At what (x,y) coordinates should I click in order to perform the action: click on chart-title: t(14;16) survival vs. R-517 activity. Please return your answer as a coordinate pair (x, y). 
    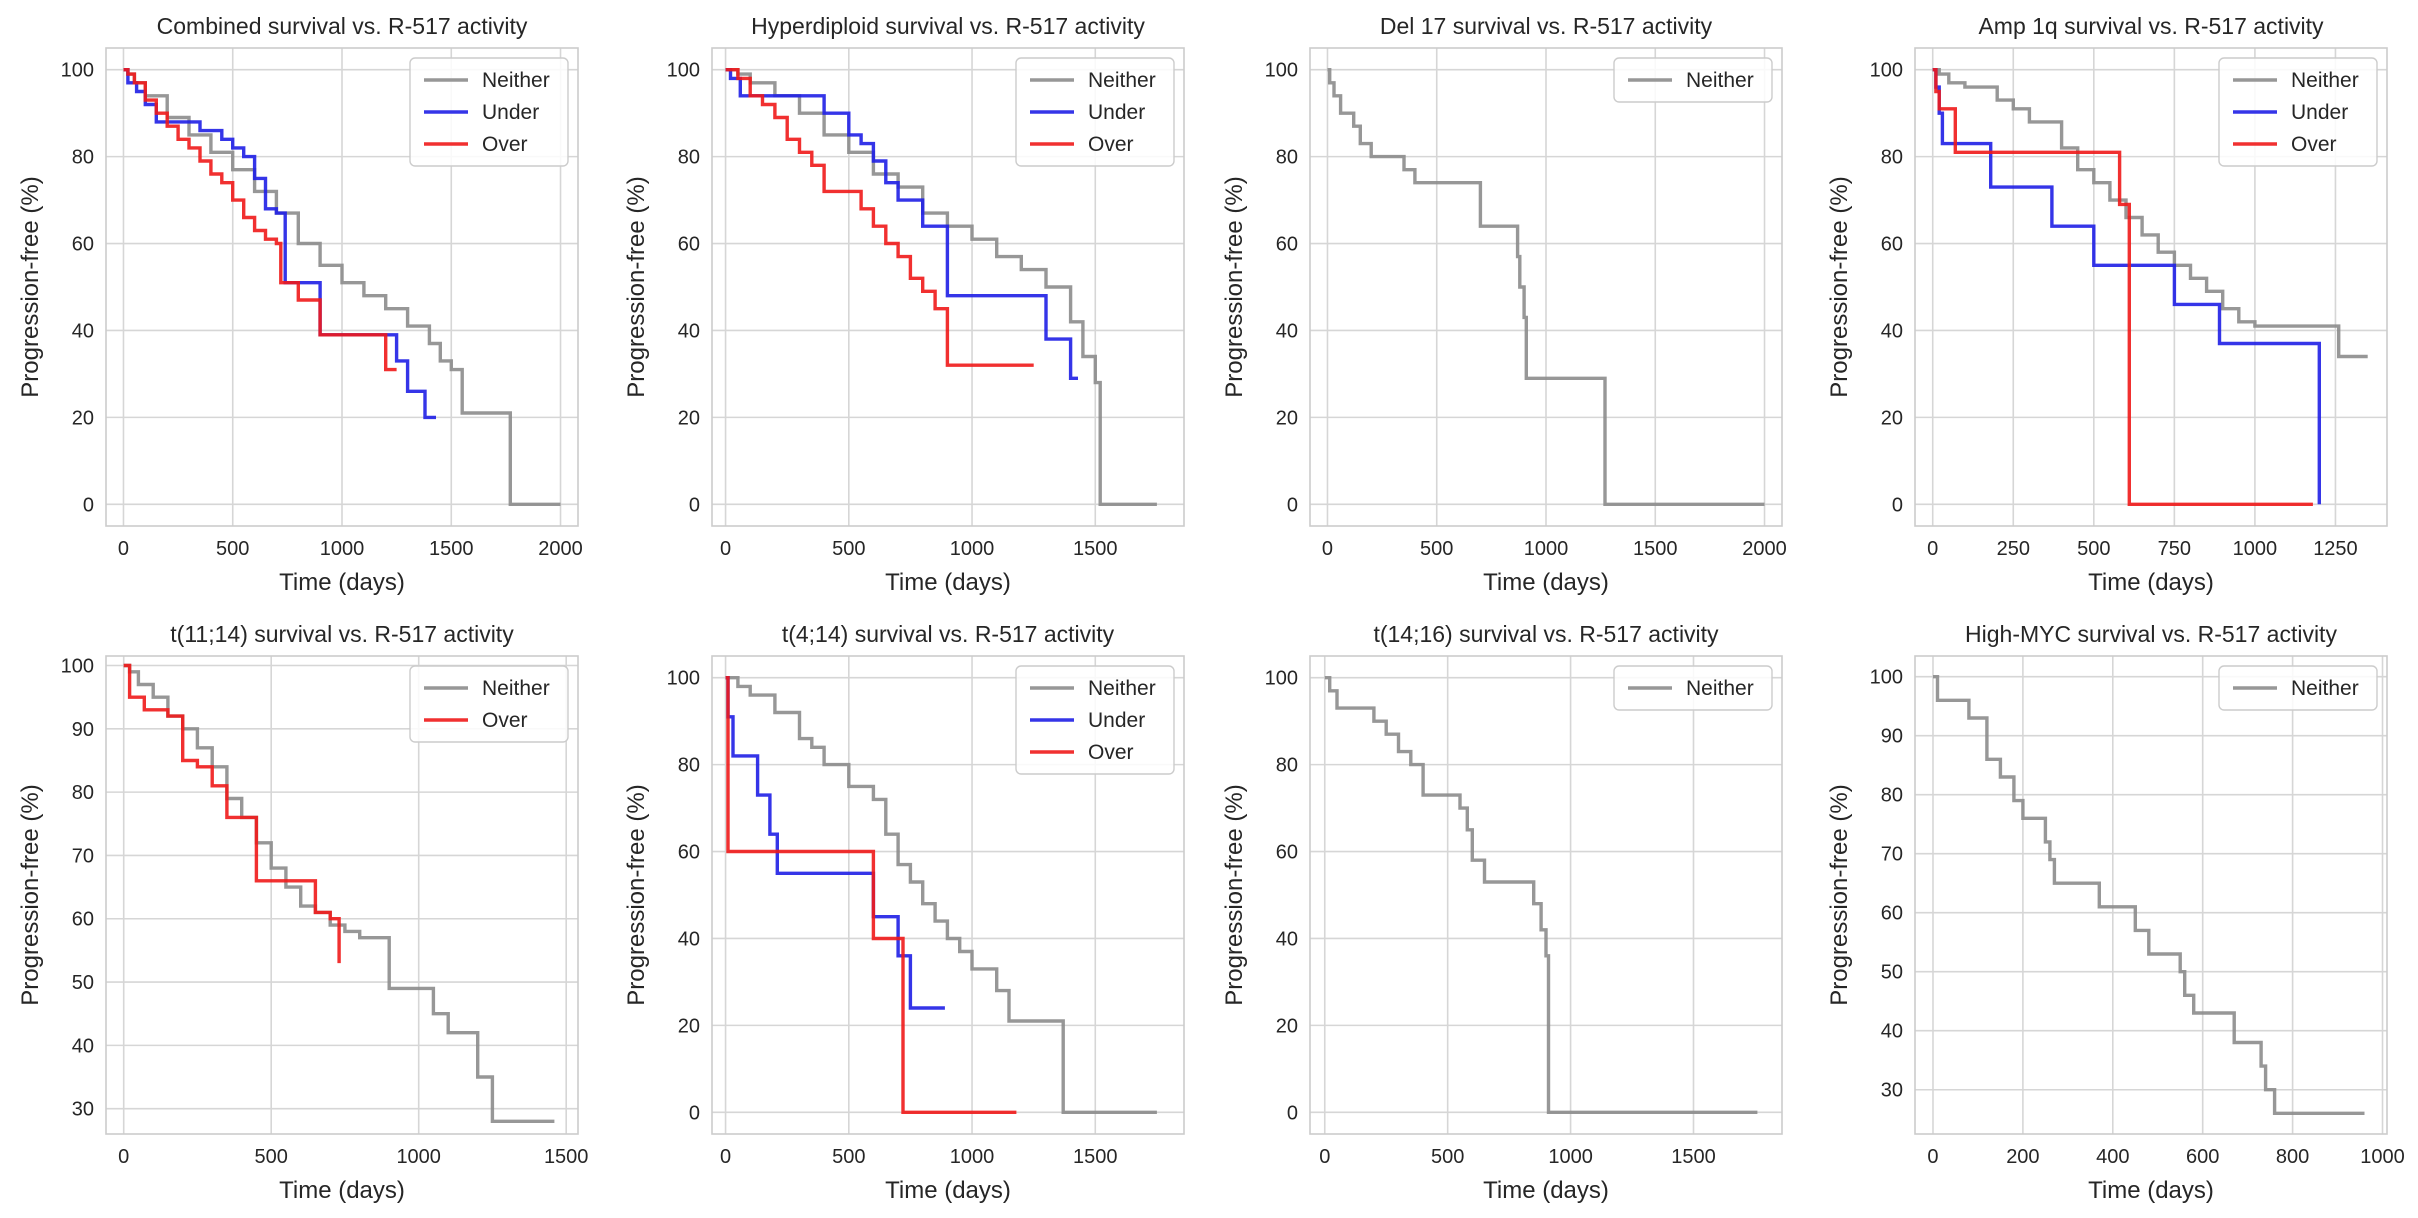
    Looking at the image, I should click on (1546, 634).